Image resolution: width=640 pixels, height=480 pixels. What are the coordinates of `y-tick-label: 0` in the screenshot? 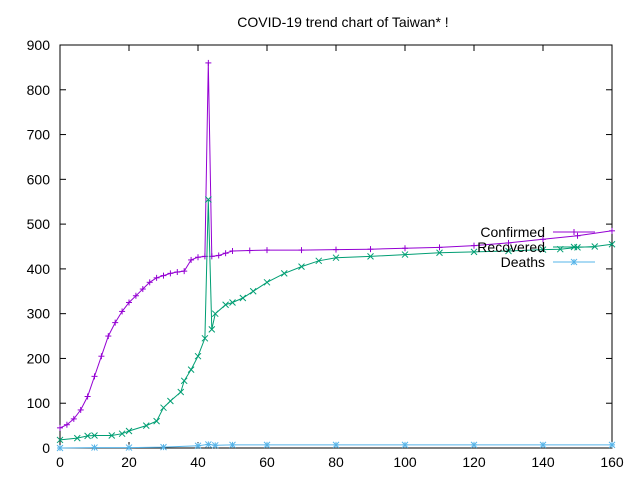 It's located at (46, 448).